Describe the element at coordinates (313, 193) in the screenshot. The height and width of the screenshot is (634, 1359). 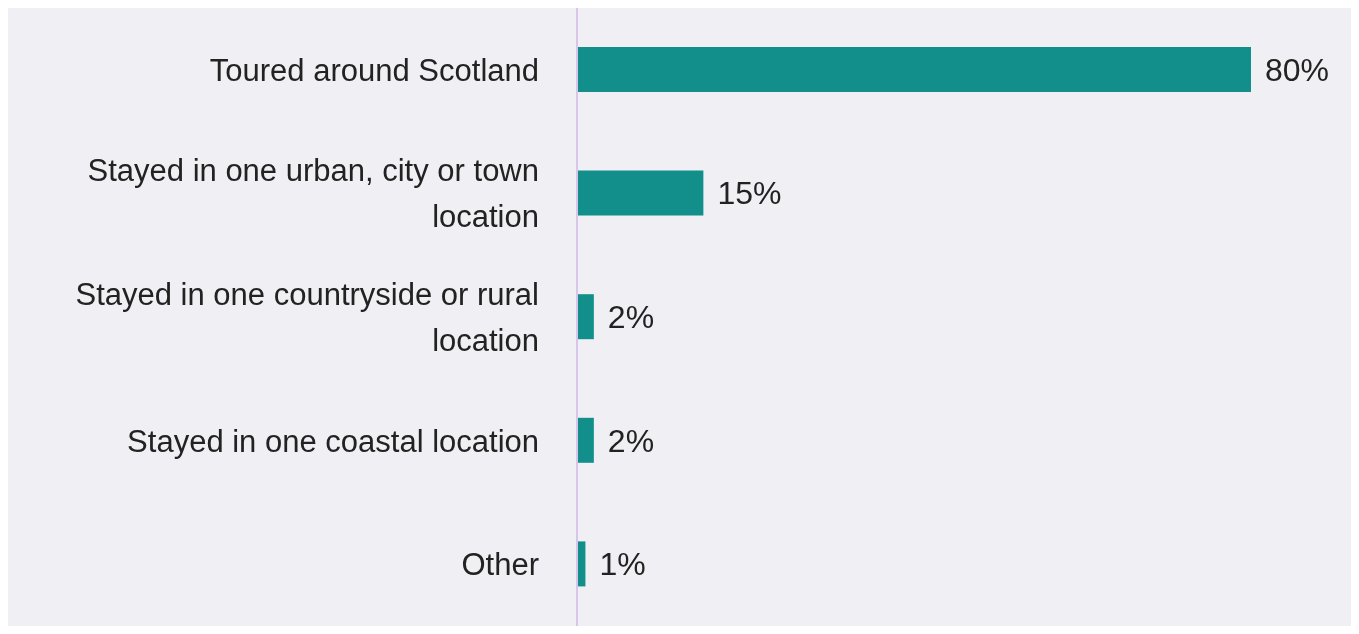
I see `y-tick-label: Stayed in one urban, city or town location` at that location.